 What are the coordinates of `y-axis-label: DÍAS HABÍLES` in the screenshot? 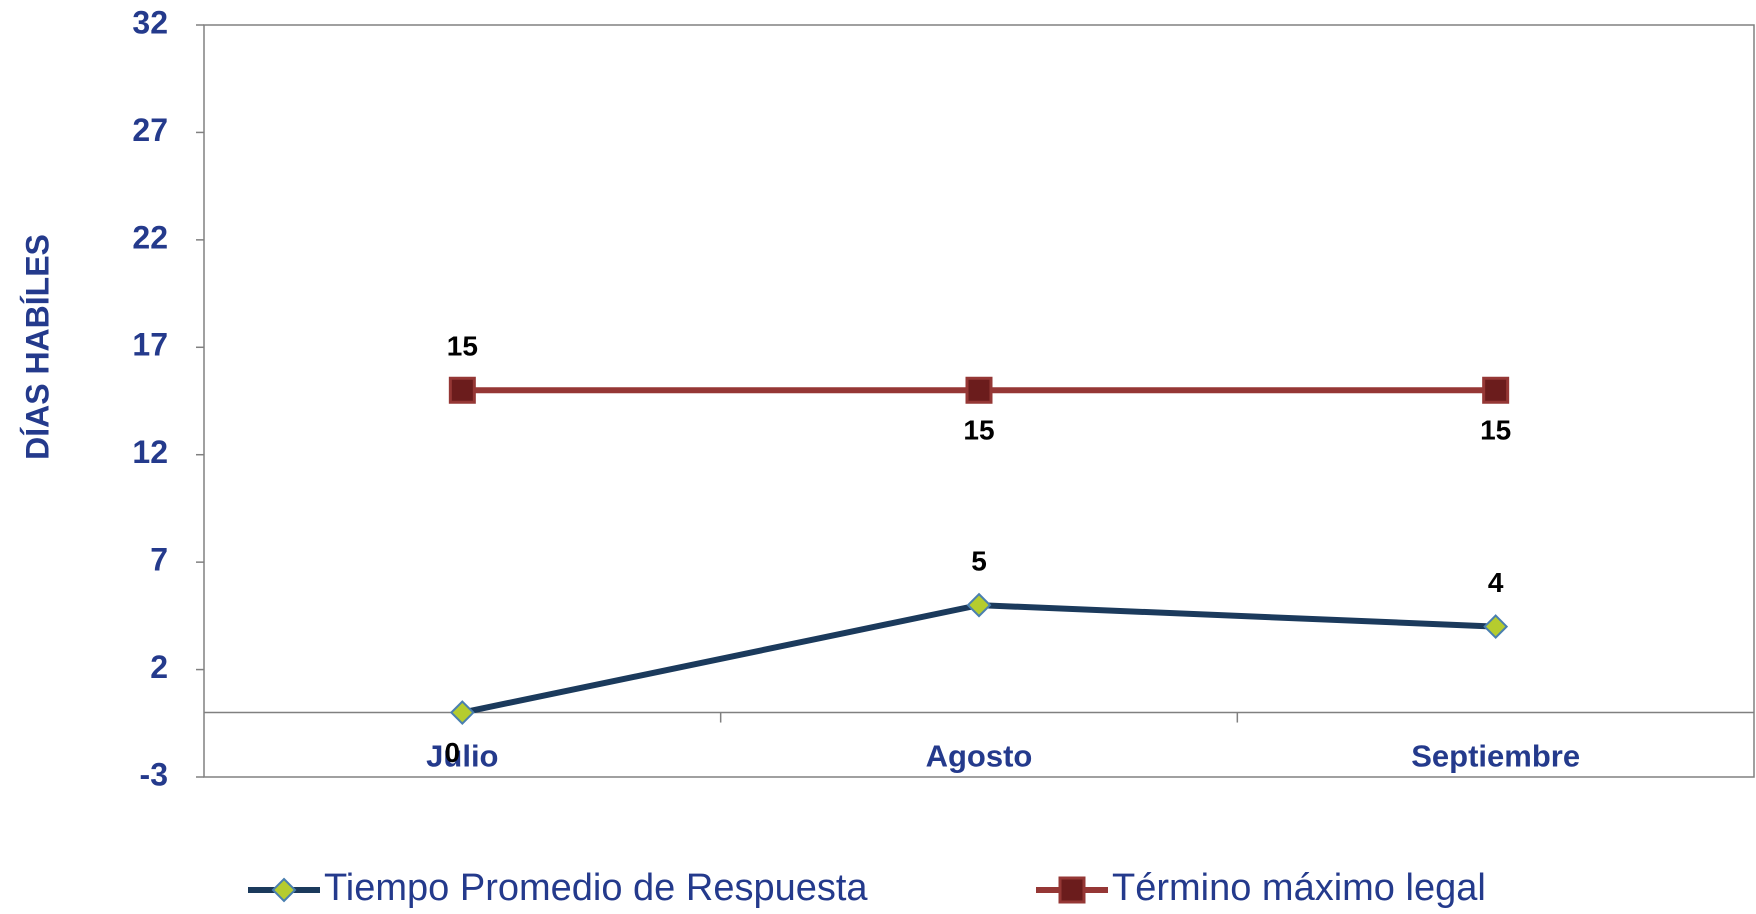 It's located at (37, 347).